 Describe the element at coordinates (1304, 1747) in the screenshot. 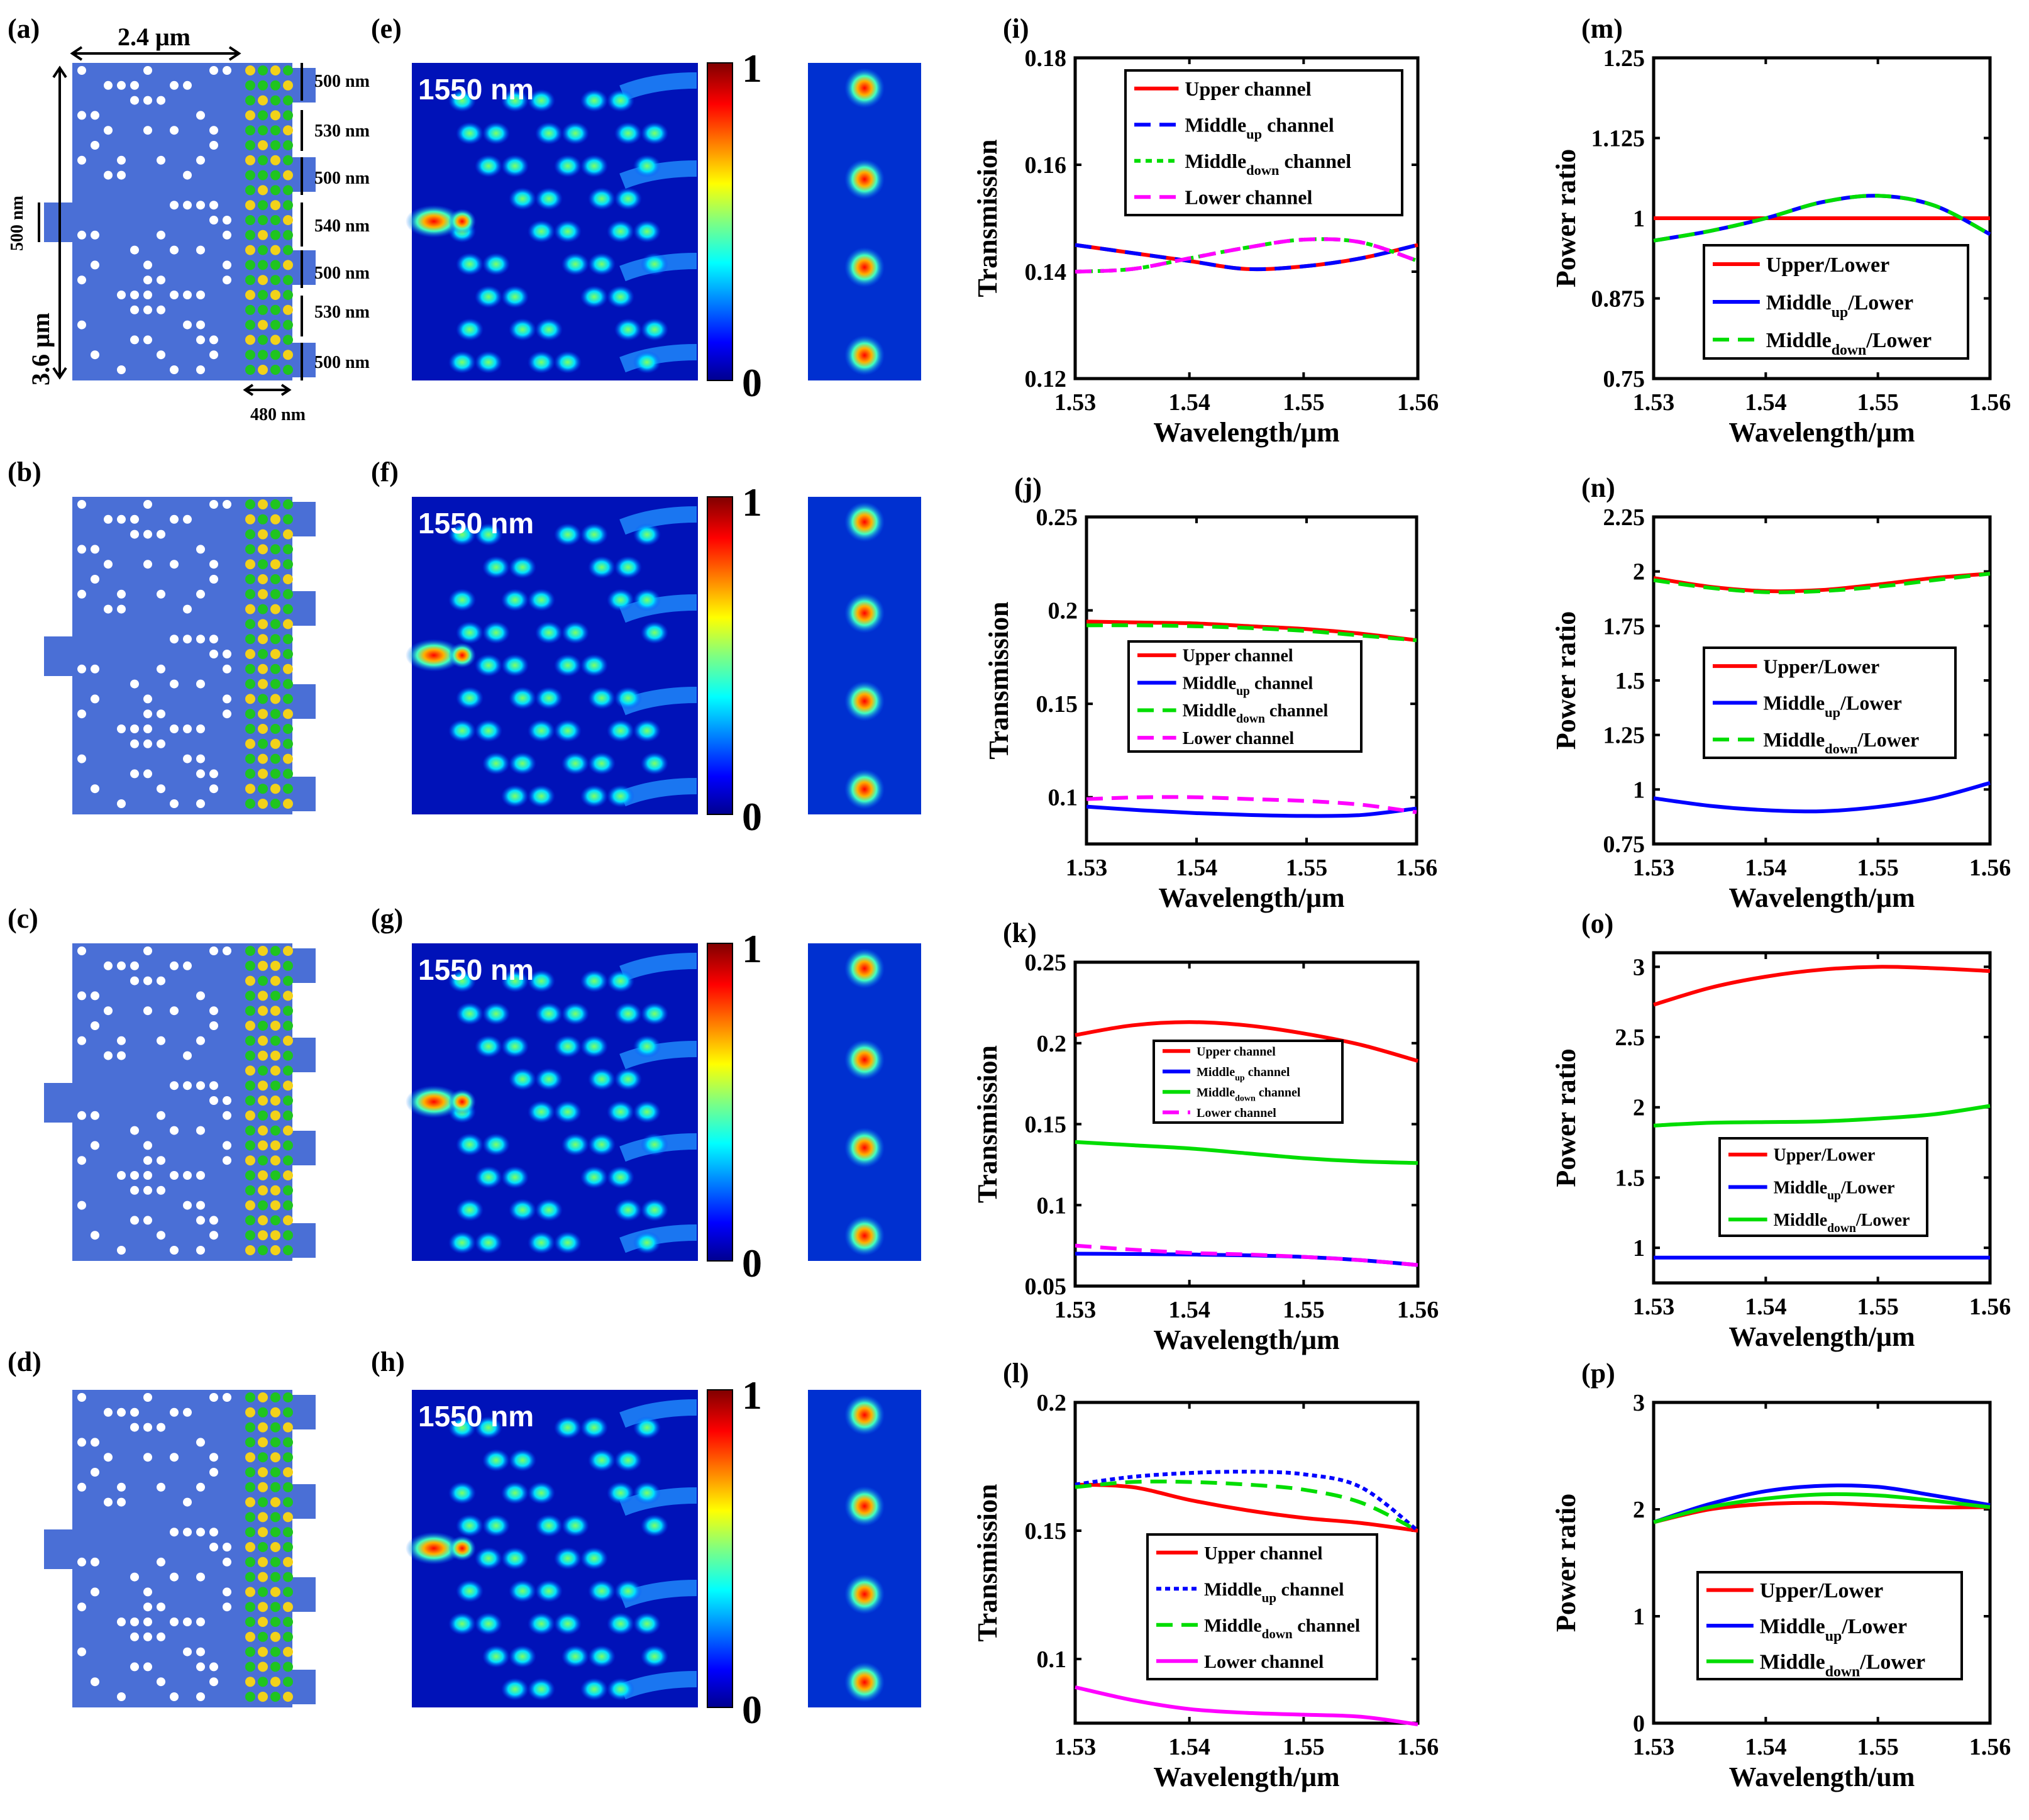

I see `x-tick-label: 1.55` at that location.